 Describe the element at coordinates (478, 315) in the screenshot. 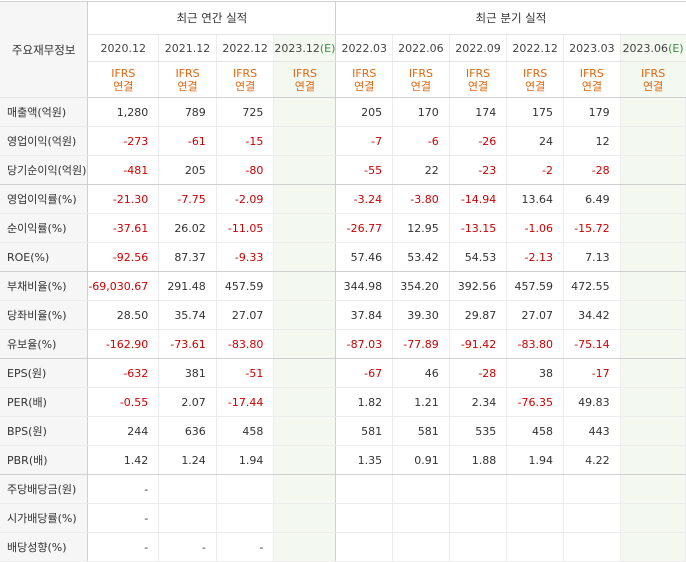

I see `value-cell: 29.87` at that location.